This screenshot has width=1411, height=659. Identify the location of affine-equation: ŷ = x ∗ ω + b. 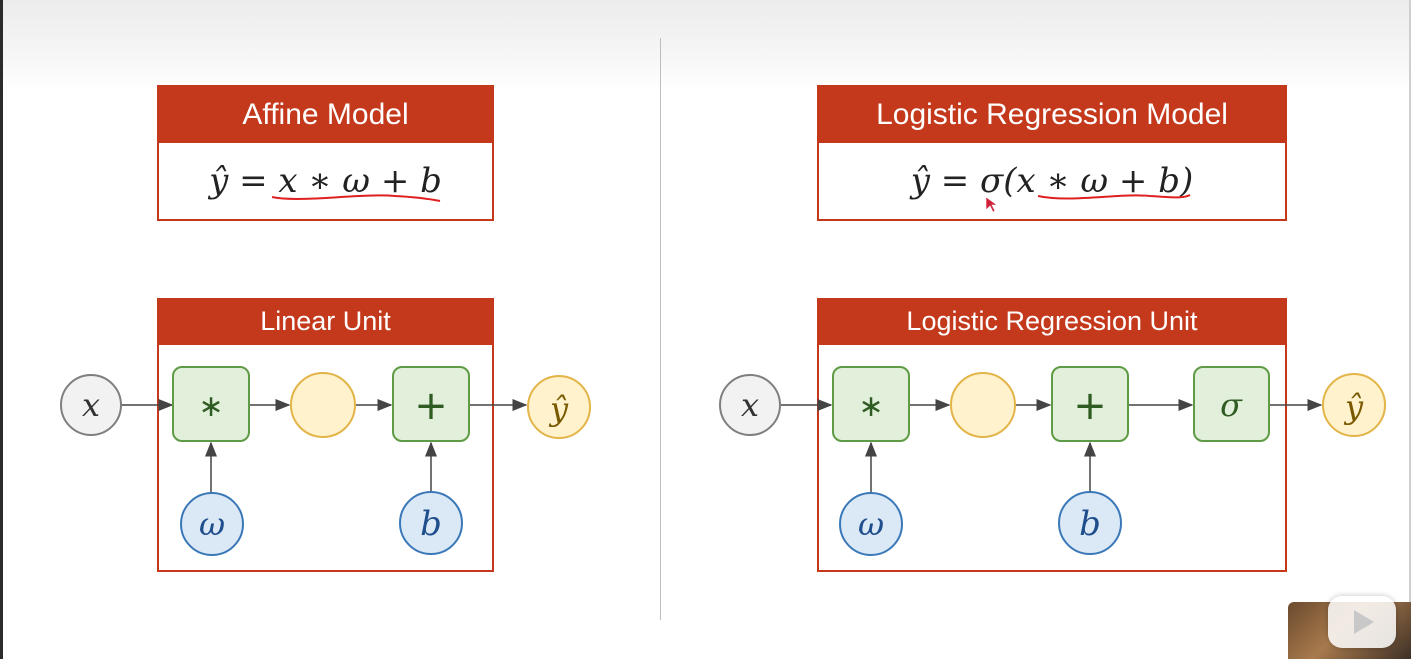
(325, 181).